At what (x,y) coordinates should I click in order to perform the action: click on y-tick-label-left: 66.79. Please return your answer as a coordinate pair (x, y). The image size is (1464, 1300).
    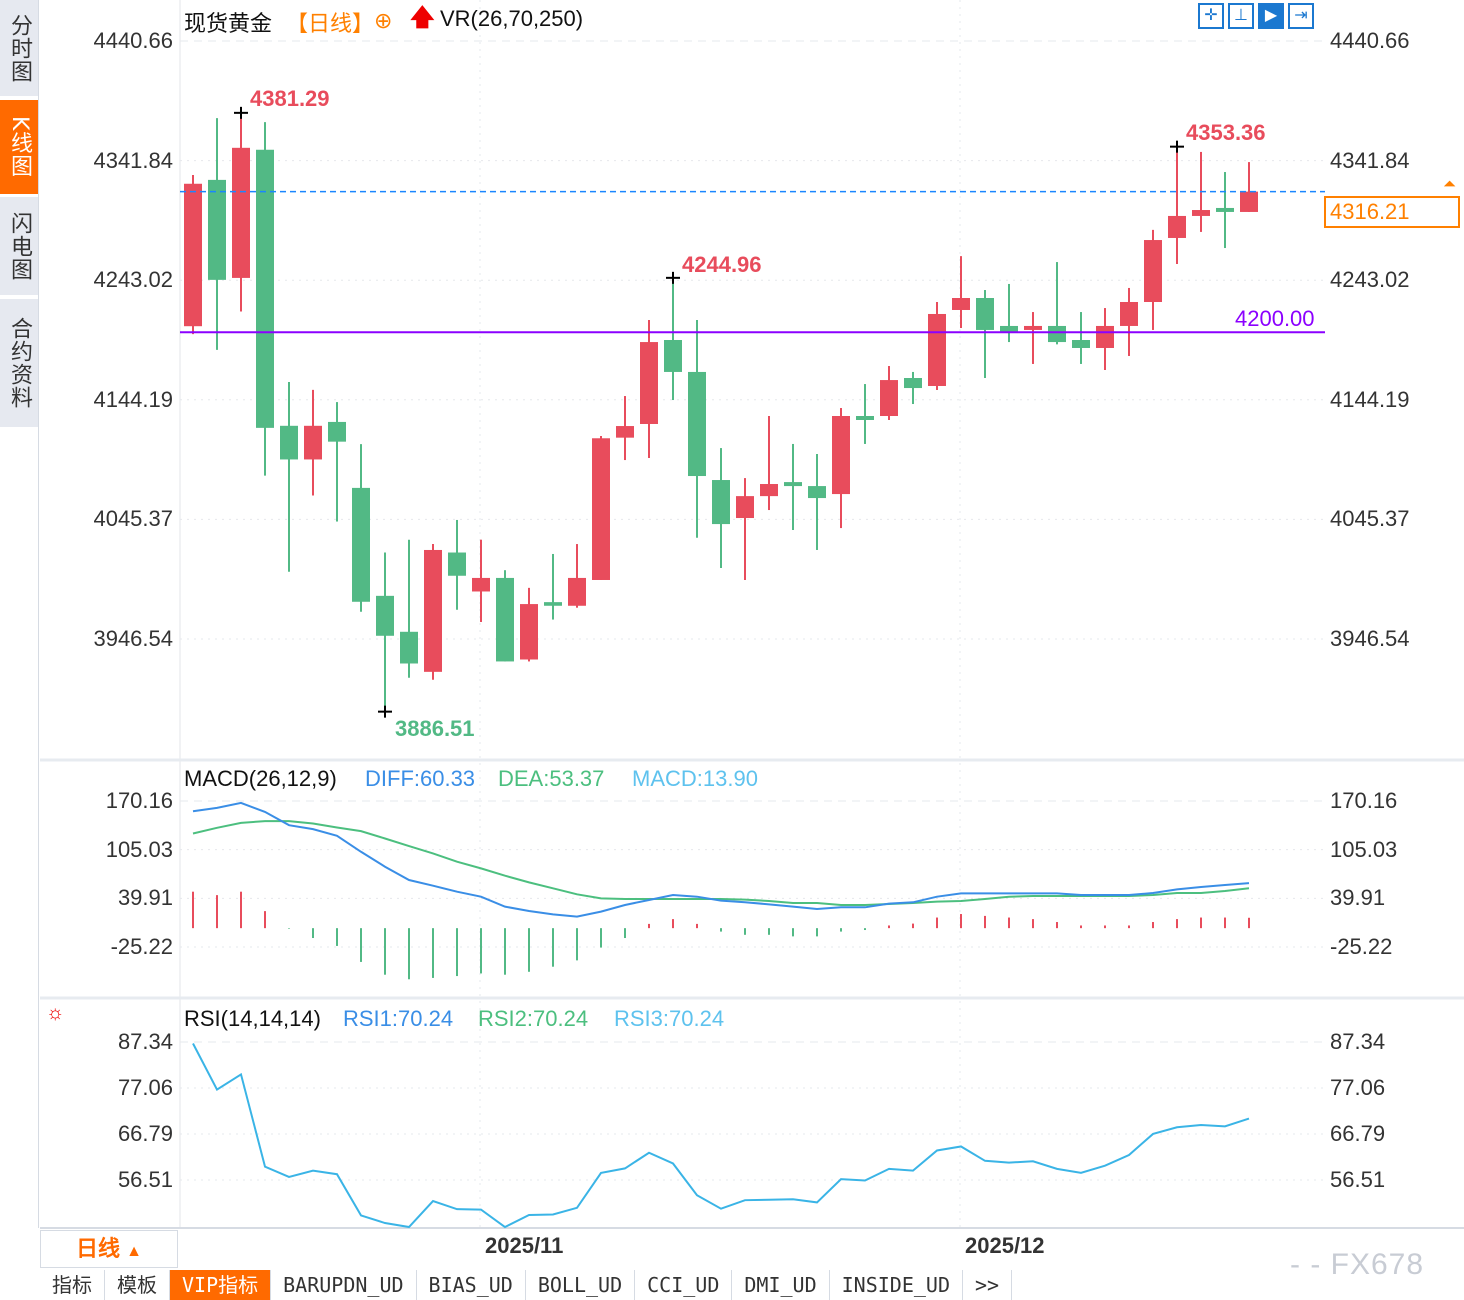
    Looking at the image, I should click on (145, 1133).